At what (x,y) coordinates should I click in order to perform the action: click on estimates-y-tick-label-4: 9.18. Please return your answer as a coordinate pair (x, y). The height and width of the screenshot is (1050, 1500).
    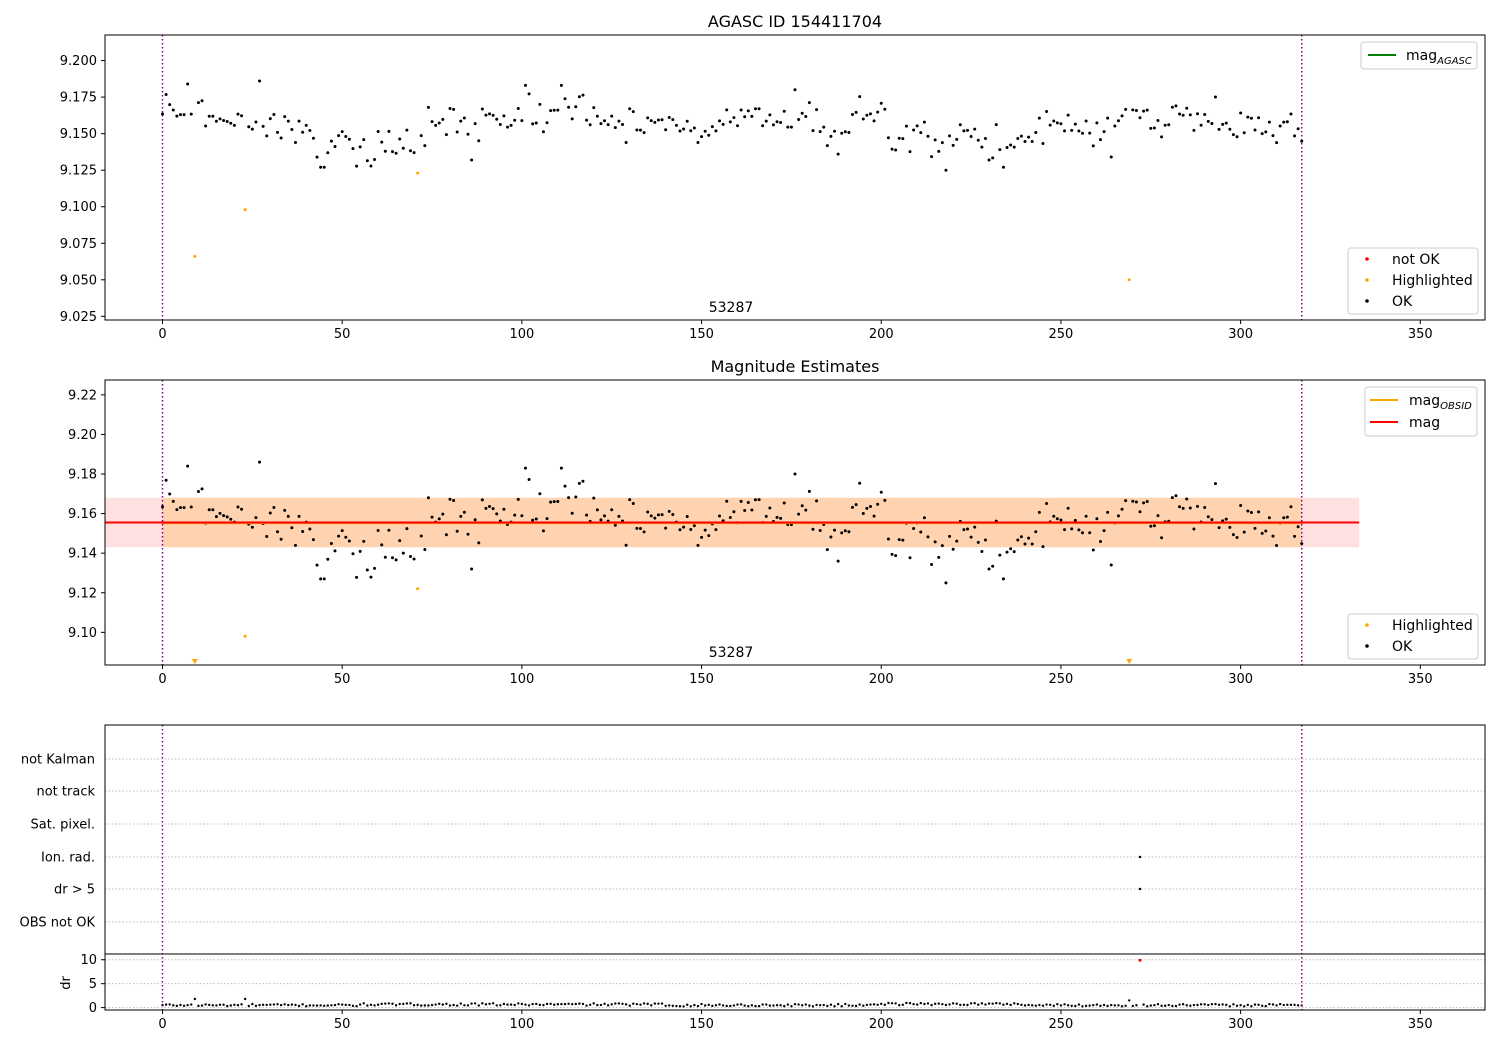
    Looking at the image, I should click on (82, 475).